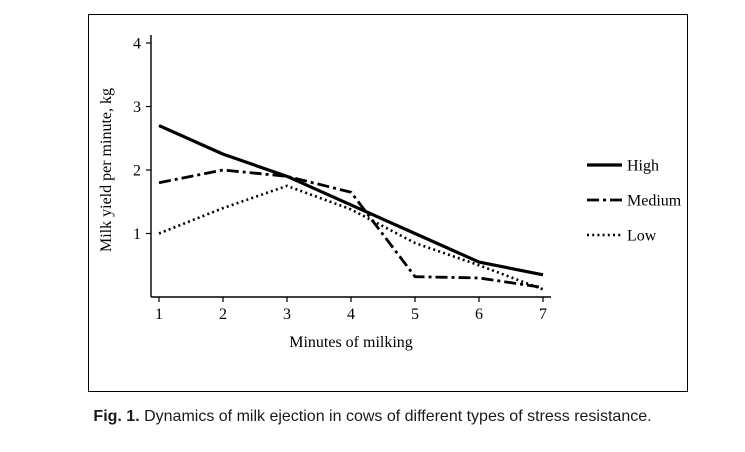 The width and height of the screenshot is (745, 452). I want to click on y-tick-label: 4, so click(137, 44).